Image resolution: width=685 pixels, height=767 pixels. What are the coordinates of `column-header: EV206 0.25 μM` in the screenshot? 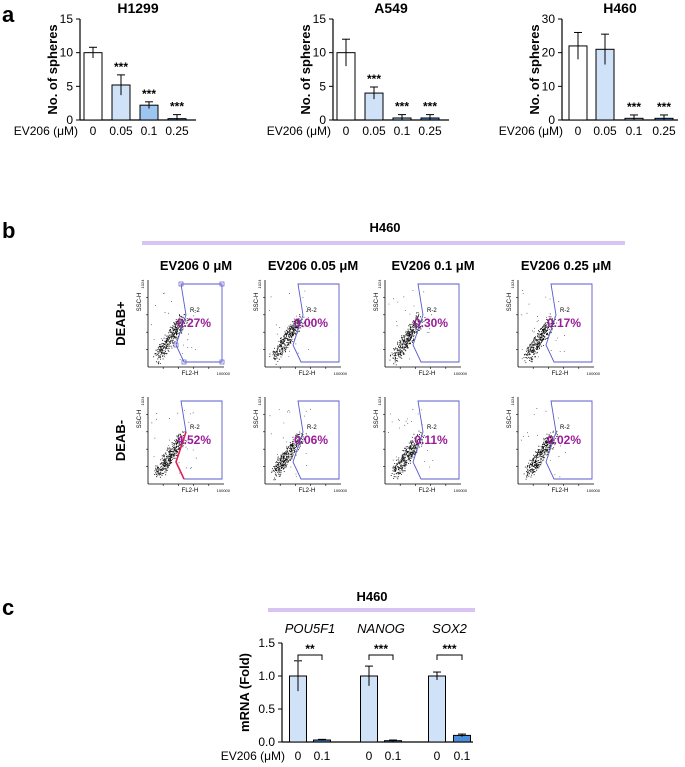 It's located at (566, 265).